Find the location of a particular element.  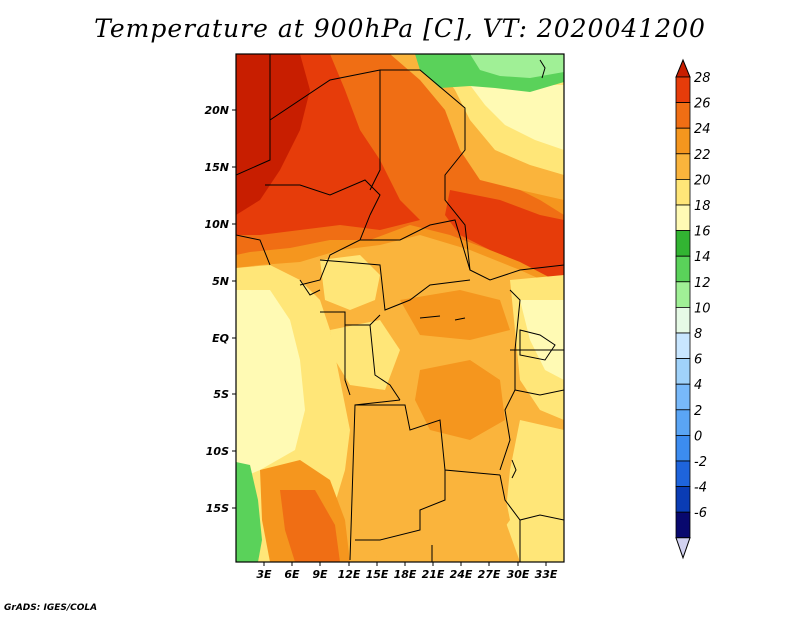

field-south-central is located at coordinates (432, 506).